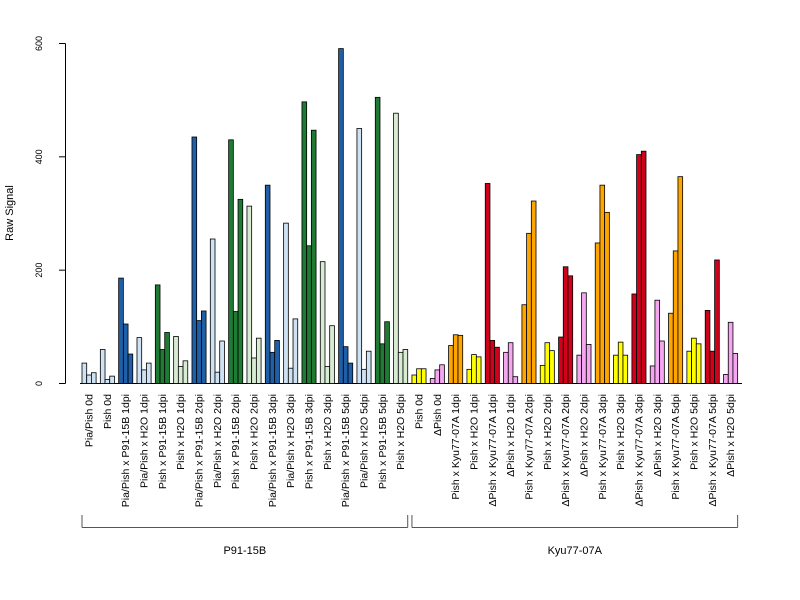 This screenshot has width=800, height=600. Describe the element at coordinates (244, 551) in the screenshot. I see `group-label: P91-15B` at that location.